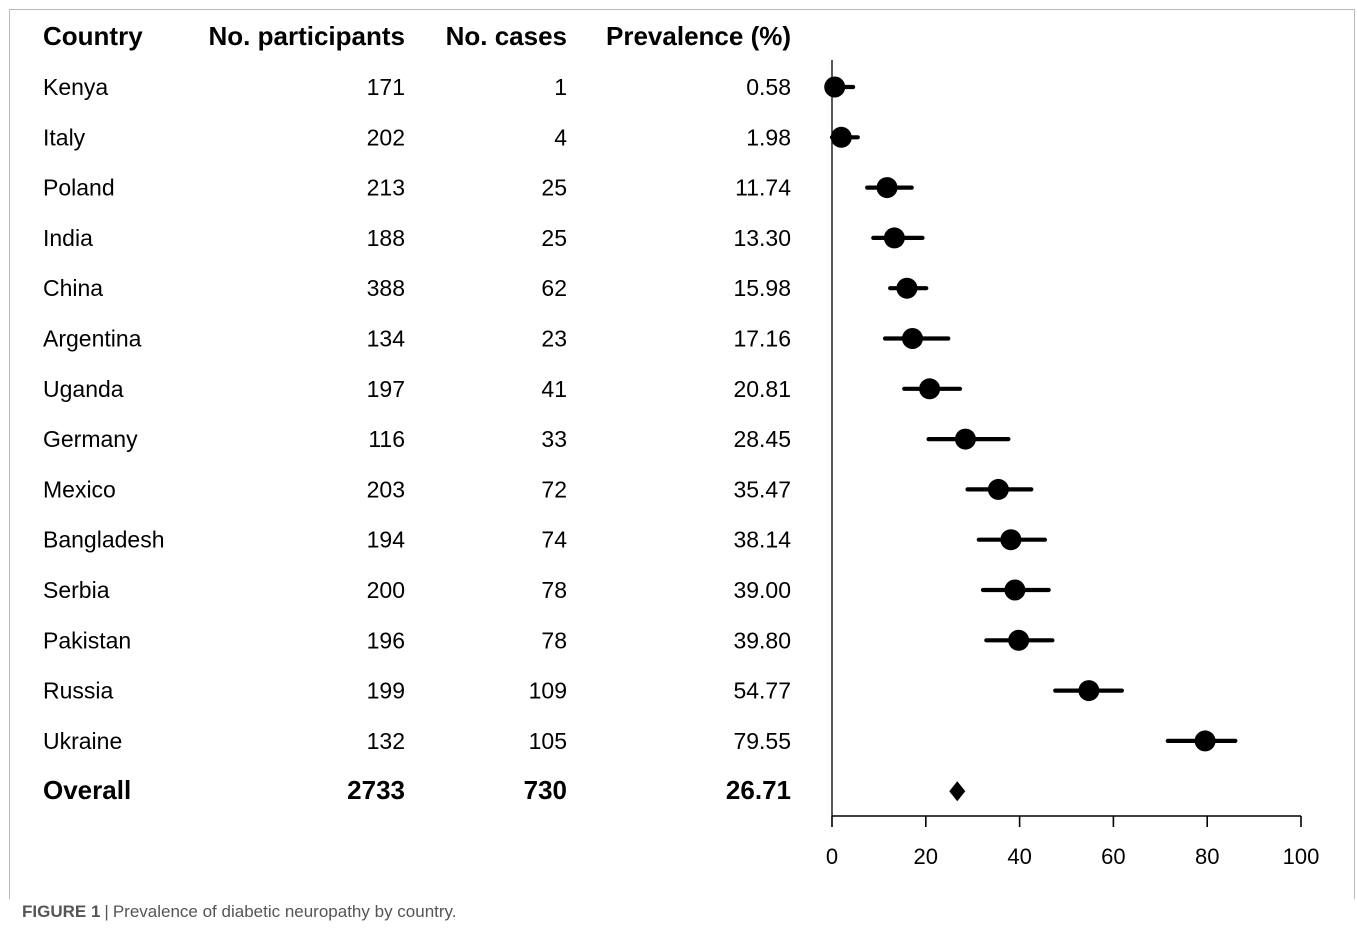  What do you see at coordinates (76, 590) in the screenshot?
I see `row-country-label: Serbia` at bounding box center [76, 590].